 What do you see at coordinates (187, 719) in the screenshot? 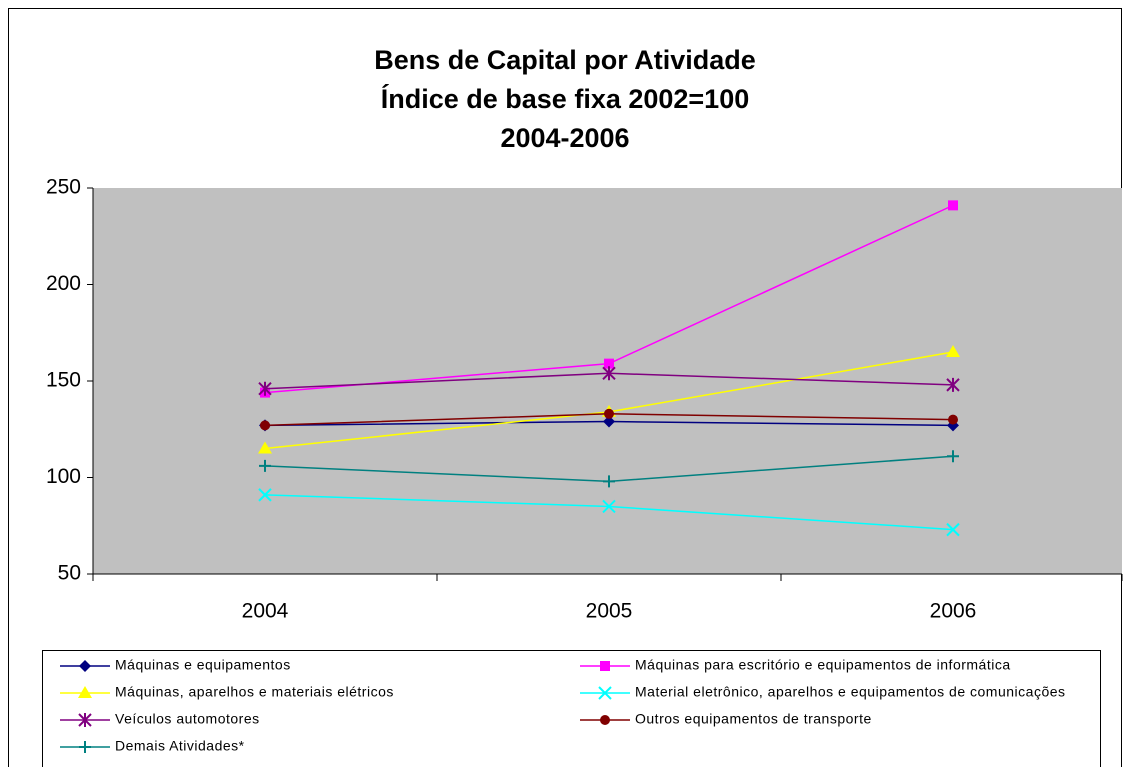
I see `legend-label: Veículos automotores` at bounding box center [187, 719].